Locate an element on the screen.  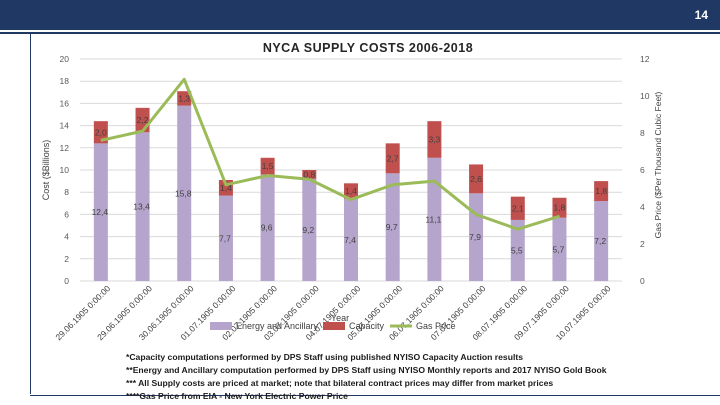
y2-tick-label: 4 is located at coordinates (642, 207).